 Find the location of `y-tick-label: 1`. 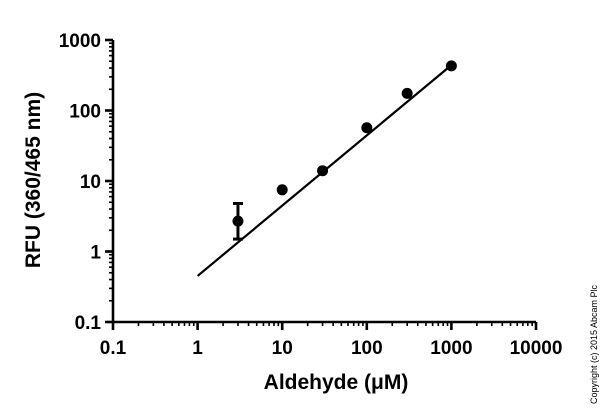

y-tick-label: 1 is located at coordinates (95, 253).